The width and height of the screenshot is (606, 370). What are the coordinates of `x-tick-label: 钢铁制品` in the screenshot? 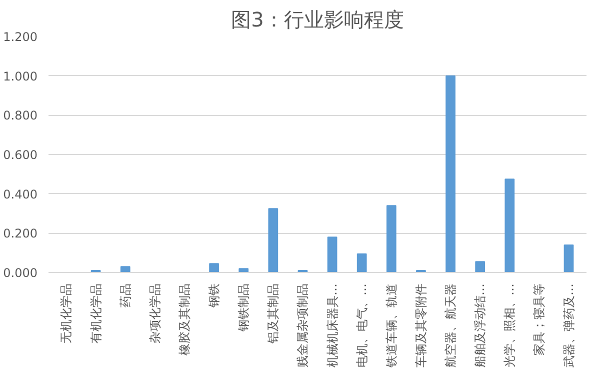 It's located at (243, 308).